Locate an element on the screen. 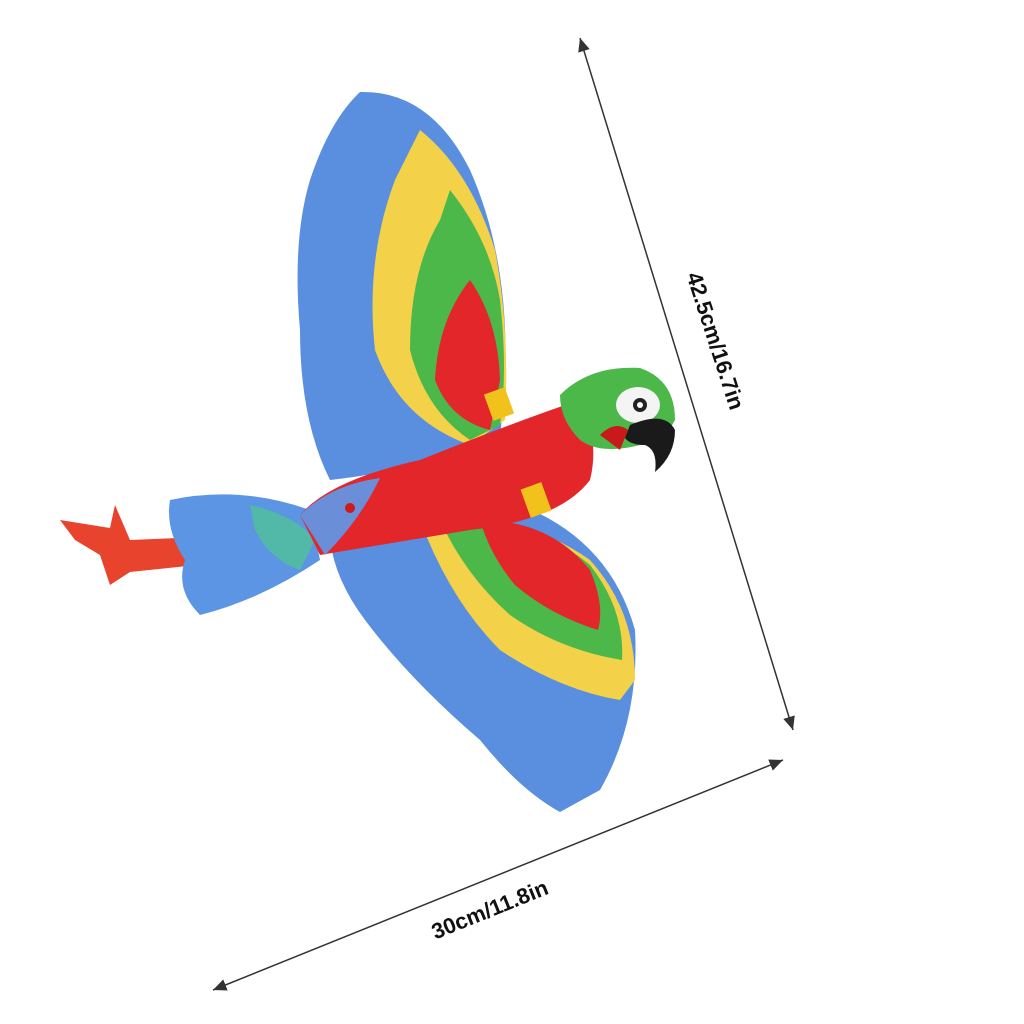 This screenshot has width=1024, height=1024. tail-streamer is located at coordinates (155, 545).